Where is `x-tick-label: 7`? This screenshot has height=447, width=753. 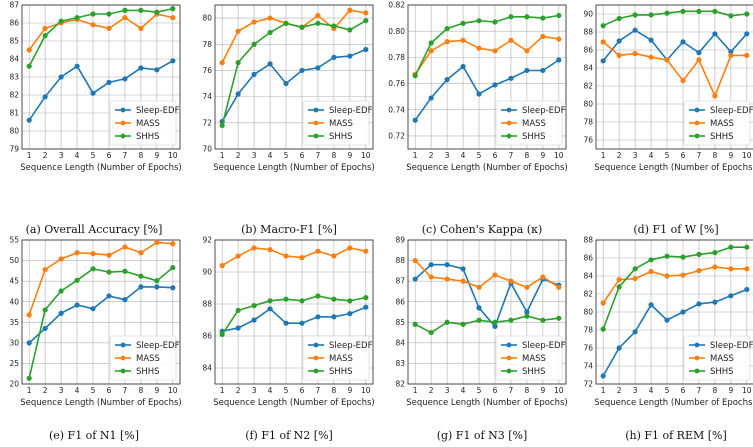 x-tick-label: 7 is located at coordinates (699, 390).